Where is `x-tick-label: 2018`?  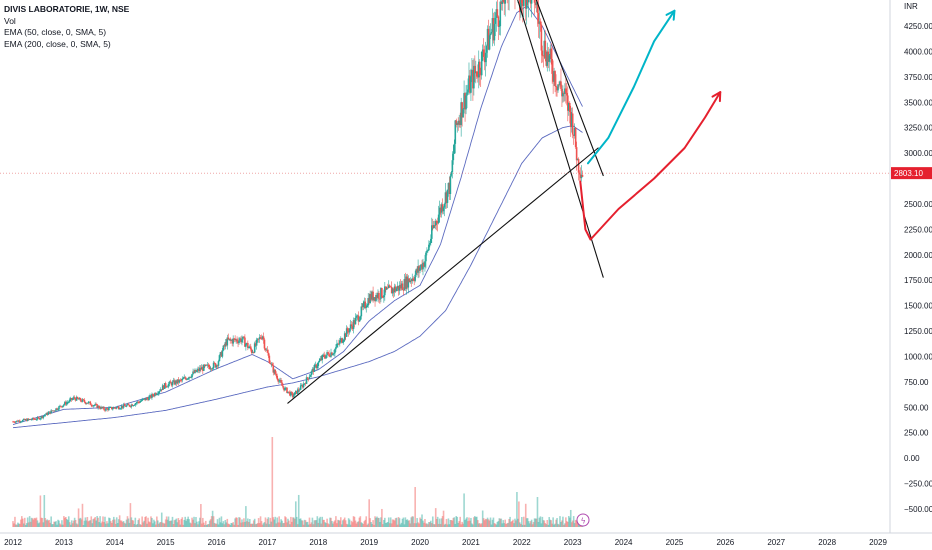
x-tick-label: 2018 is located at coordinates (318, 542).